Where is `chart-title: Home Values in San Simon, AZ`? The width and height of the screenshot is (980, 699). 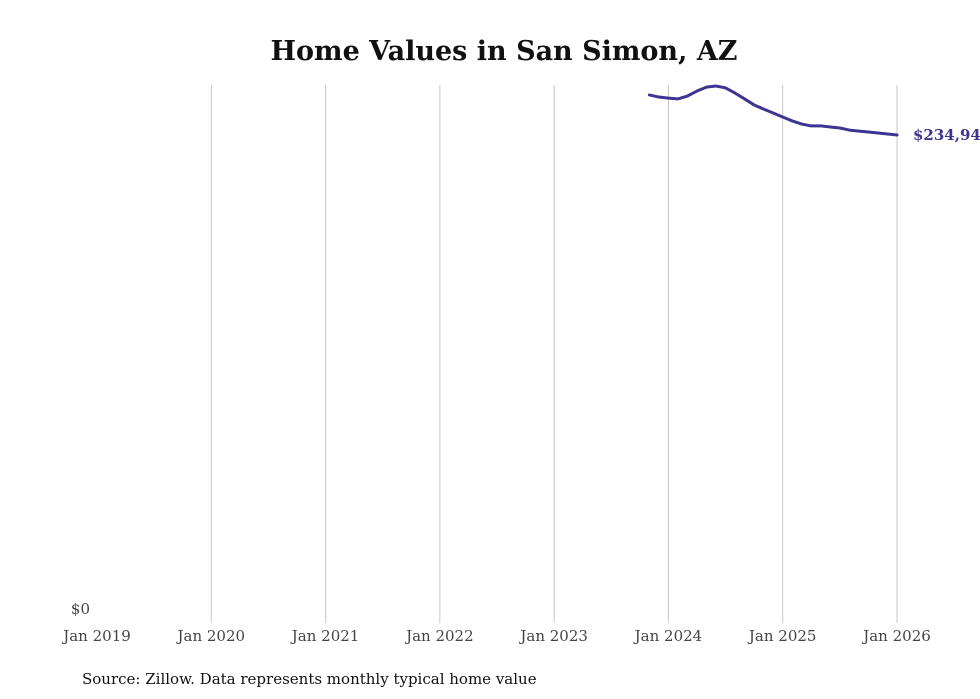
chart-title: Home Values in San Simon, AZ is located at coordinates (503, 51).